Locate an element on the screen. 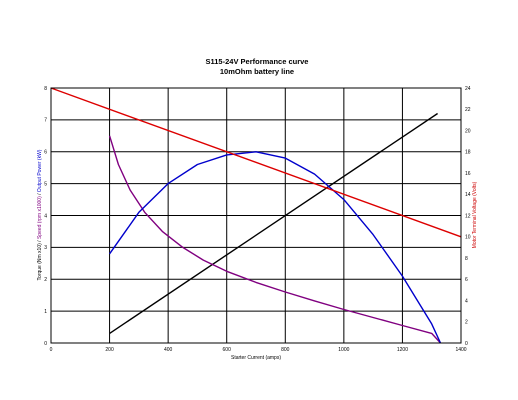 The width and height of the screenshot is (518, 400). x-axis-label: Starter Current (amps) is located at coordinates (256, 358).